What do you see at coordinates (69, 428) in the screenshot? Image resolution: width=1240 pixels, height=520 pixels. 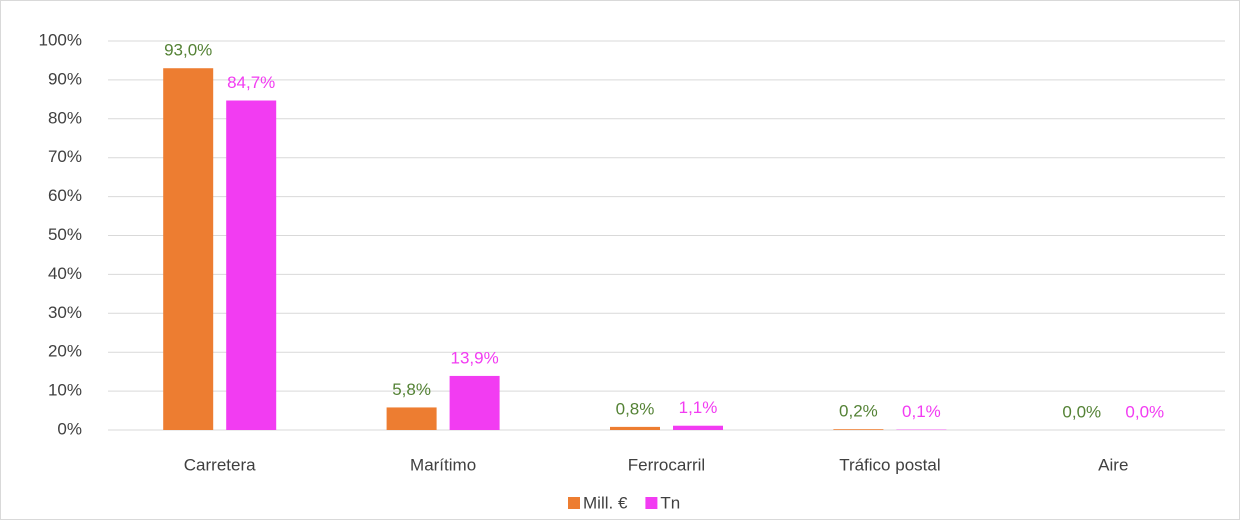 I see `y-tick-label: 0%` at bounding box center [69, 428].